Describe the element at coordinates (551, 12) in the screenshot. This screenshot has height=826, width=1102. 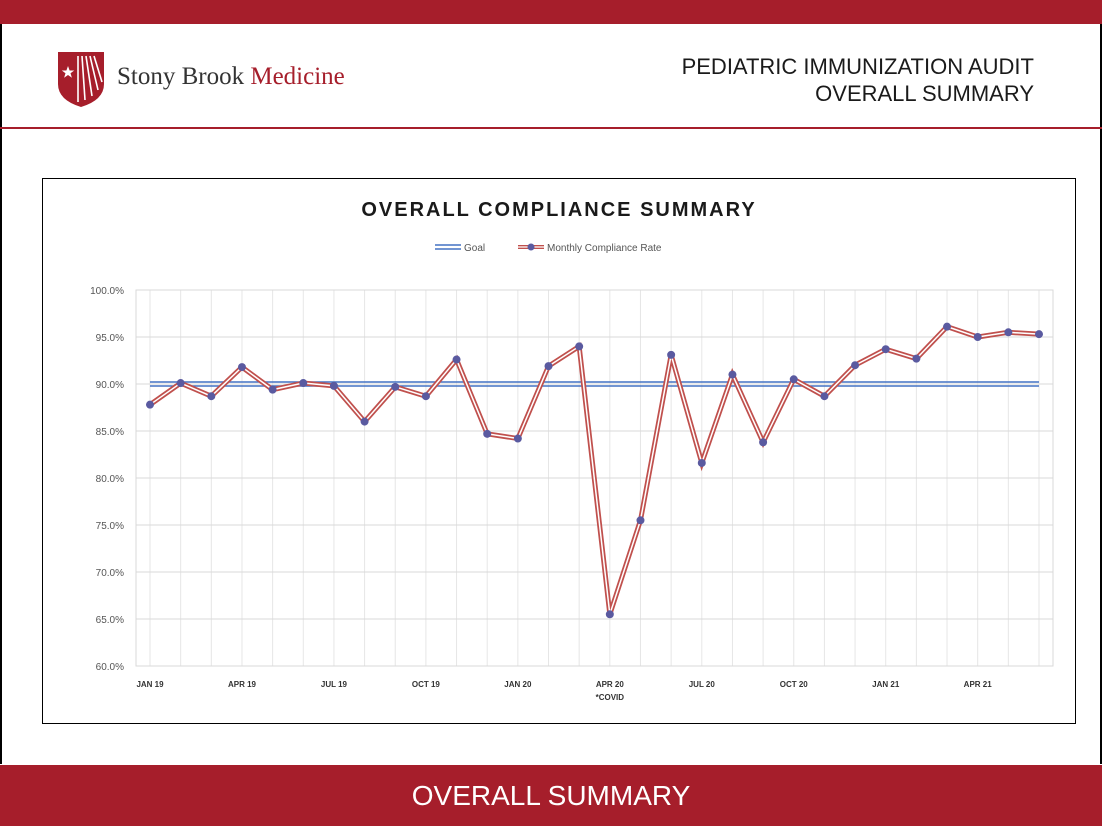
I see `top-bar` at that location.